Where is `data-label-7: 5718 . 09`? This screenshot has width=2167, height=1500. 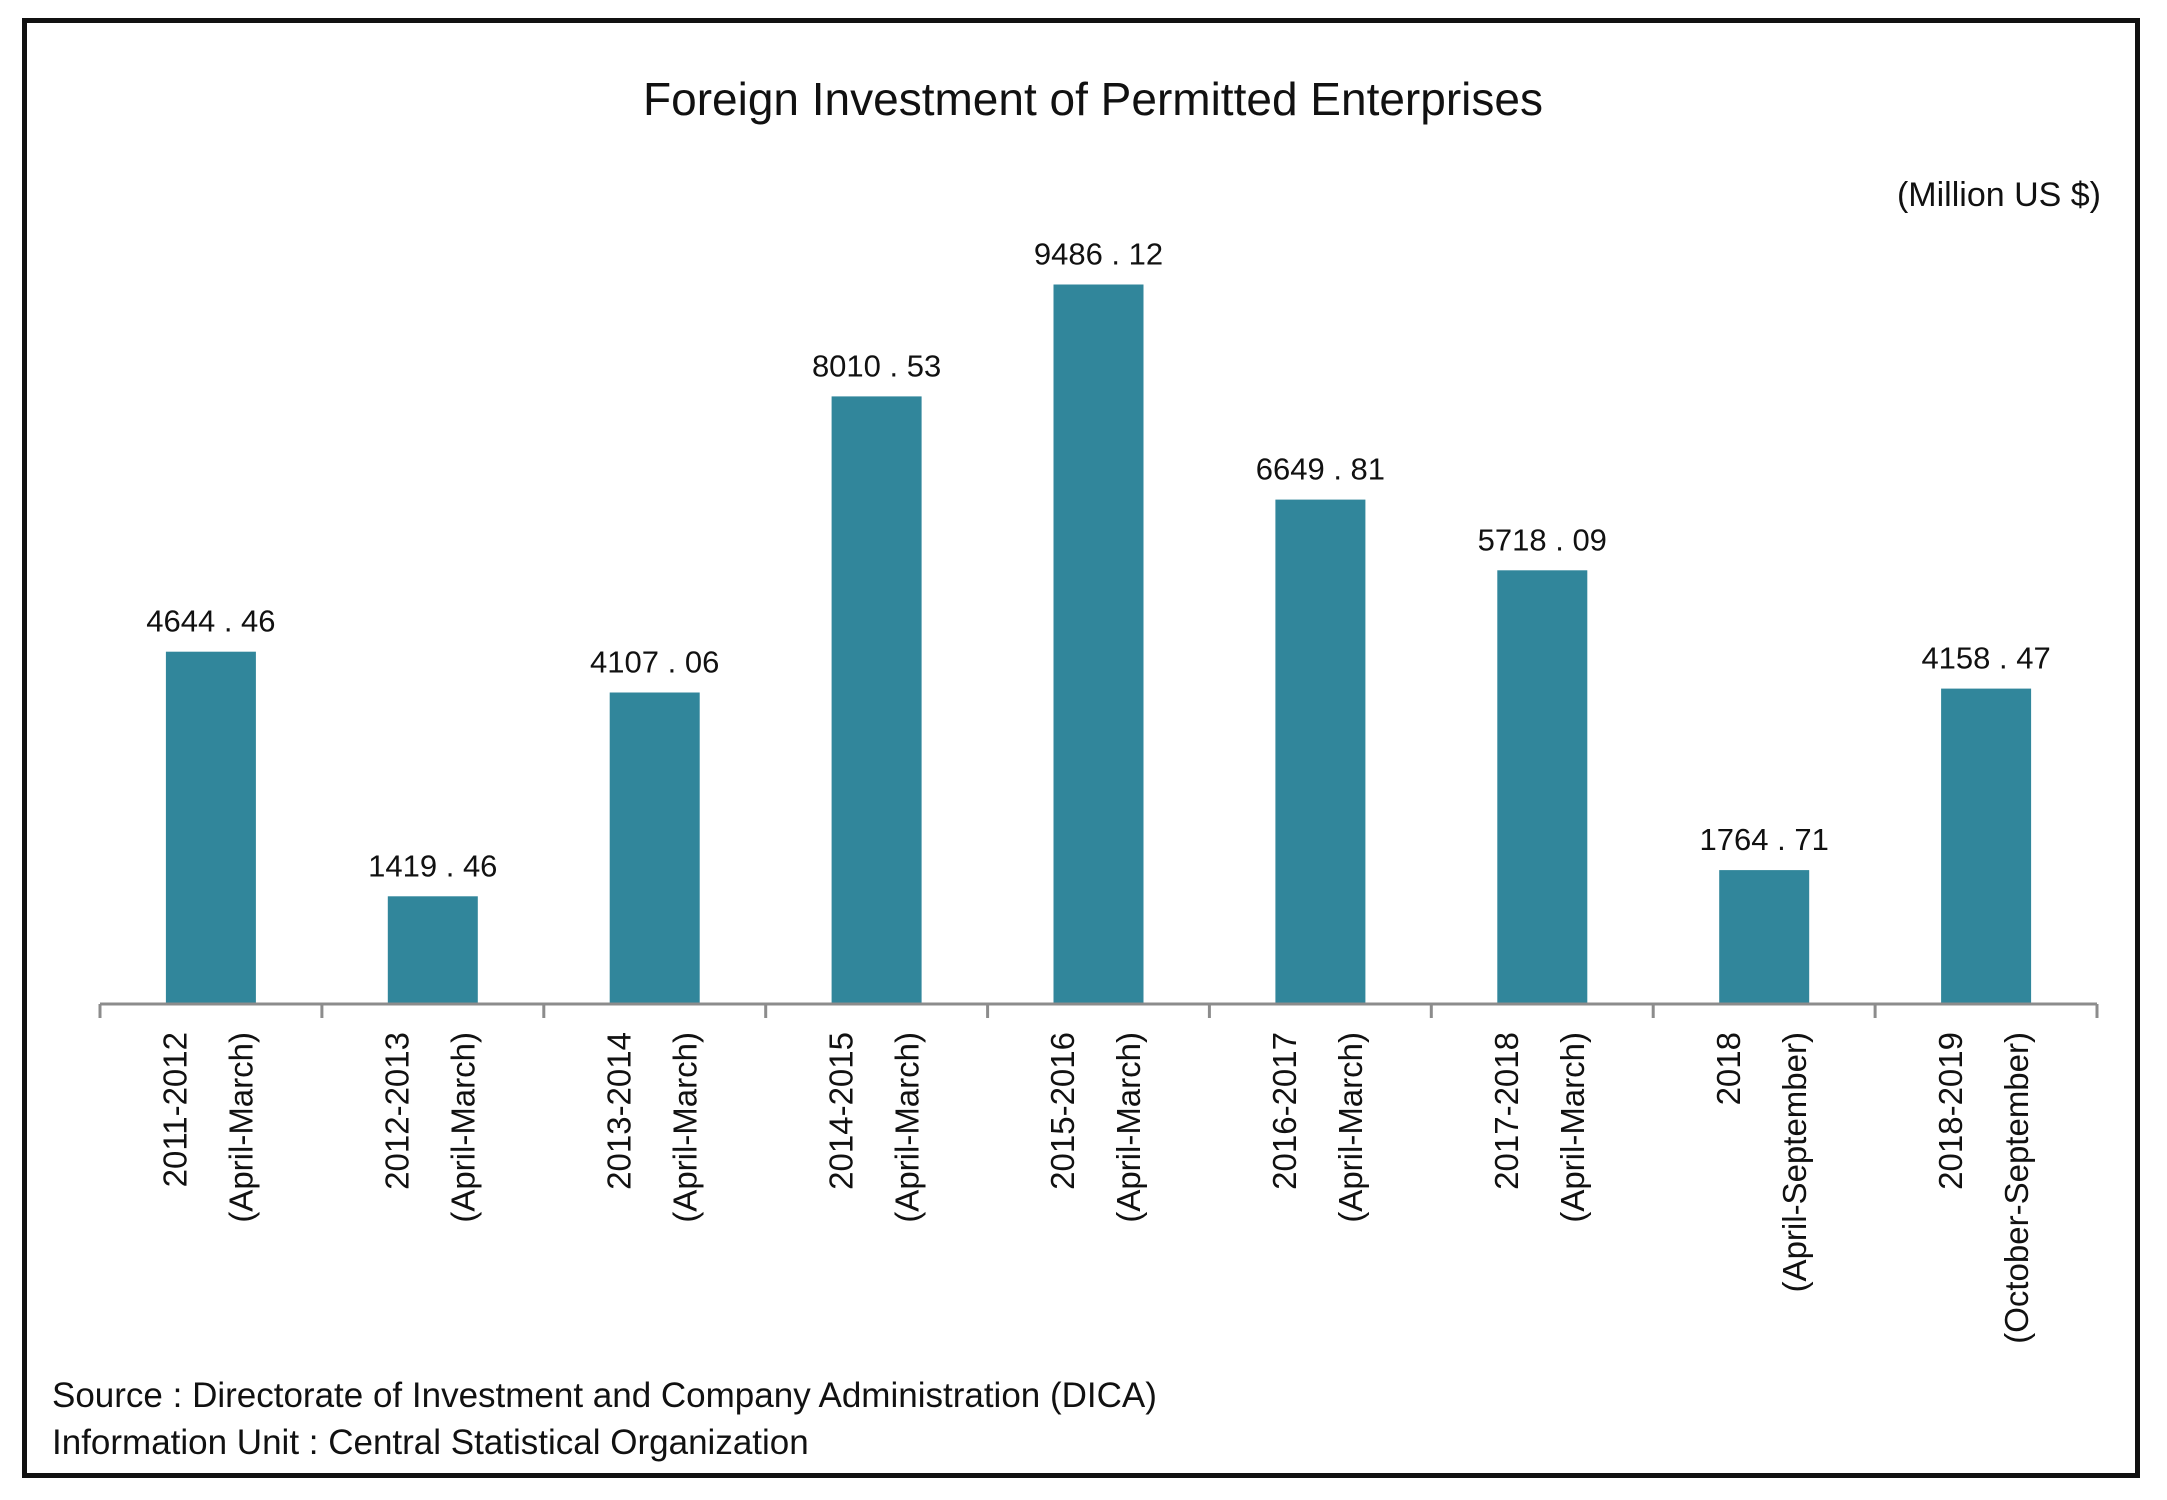 data-label-7: 5718 . 09 is located at coordinates (1542, 539).